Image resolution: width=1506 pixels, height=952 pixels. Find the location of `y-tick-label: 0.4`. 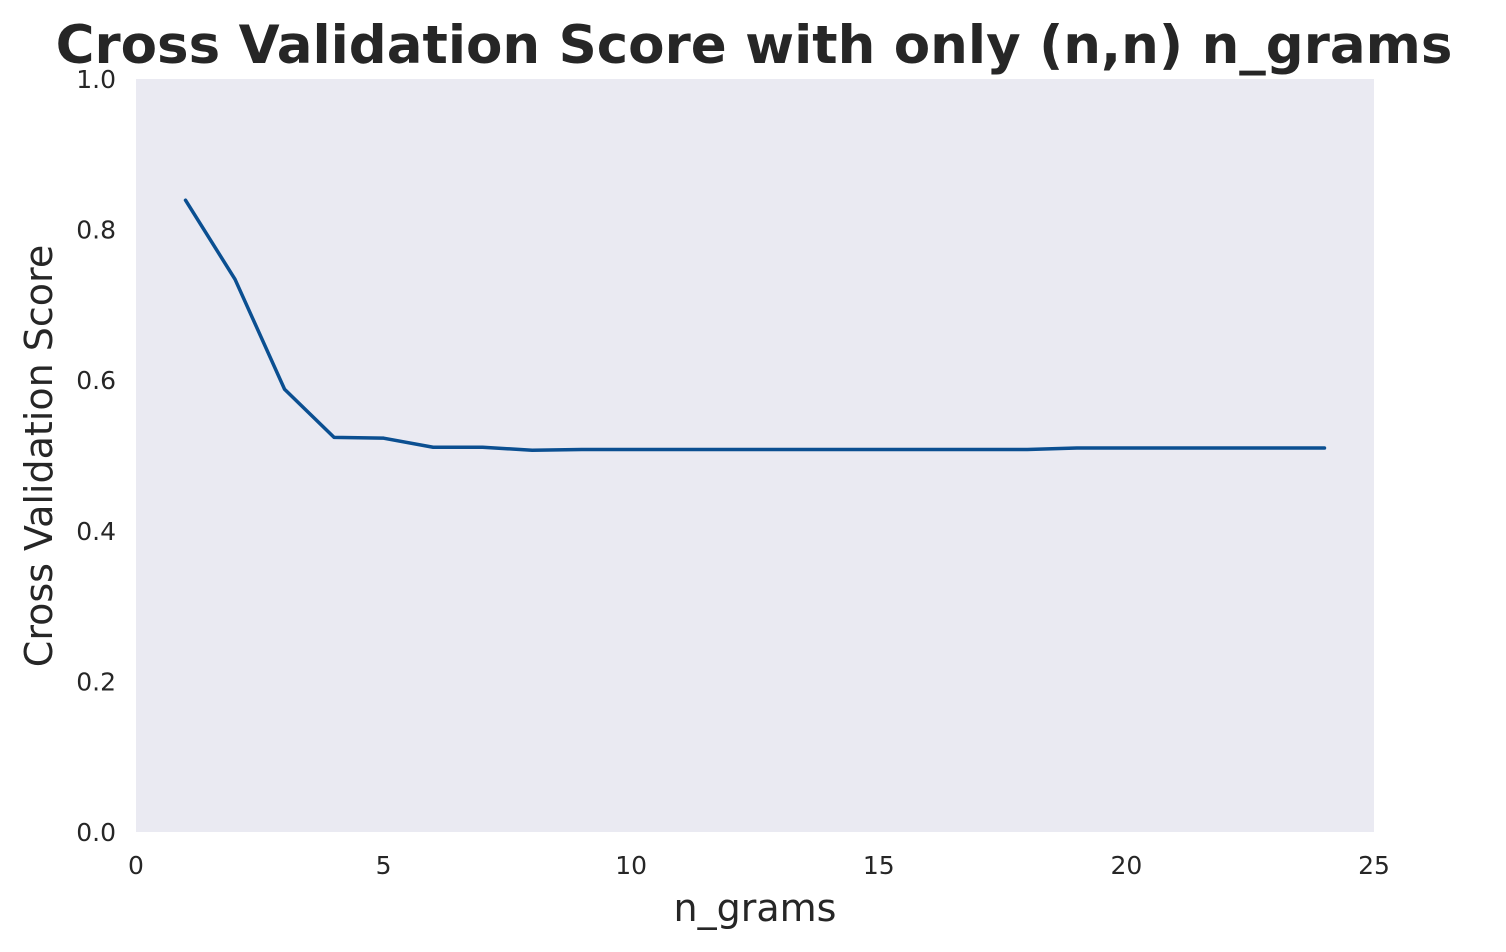

y-tick-label: 0.4 is located at coordinates (96, 531).